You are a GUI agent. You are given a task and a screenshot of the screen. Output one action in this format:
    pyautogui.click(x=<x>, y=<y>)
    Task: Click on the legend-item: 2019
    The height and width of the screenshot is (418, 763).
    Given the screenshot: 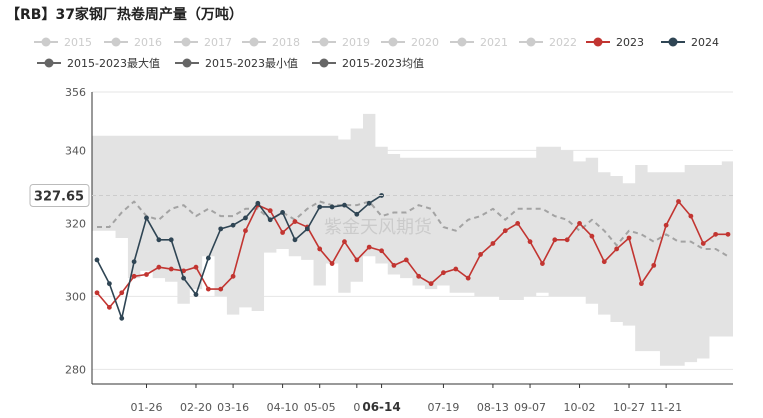 What is the action you would take?
    pyautogui.click(x=341, y=42)
    